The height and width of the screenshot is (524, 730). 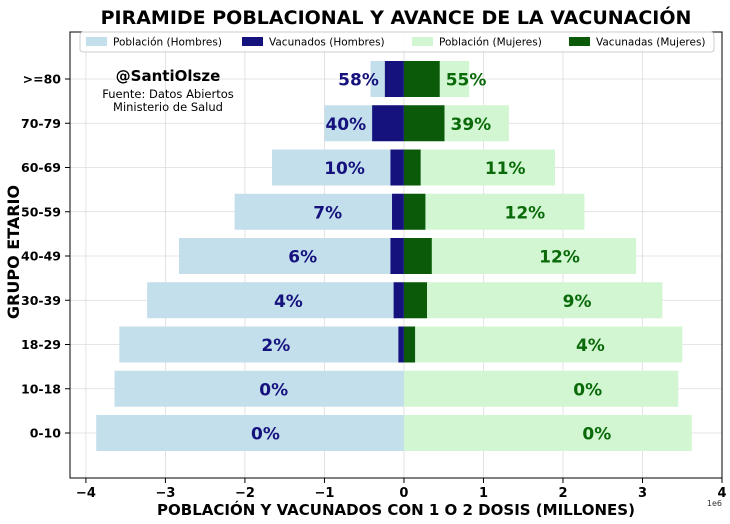 What do you see at coordinates (505, 169) in the screenshot?
I see `pct-label-women: 11%` at bounding box center [505, 169].